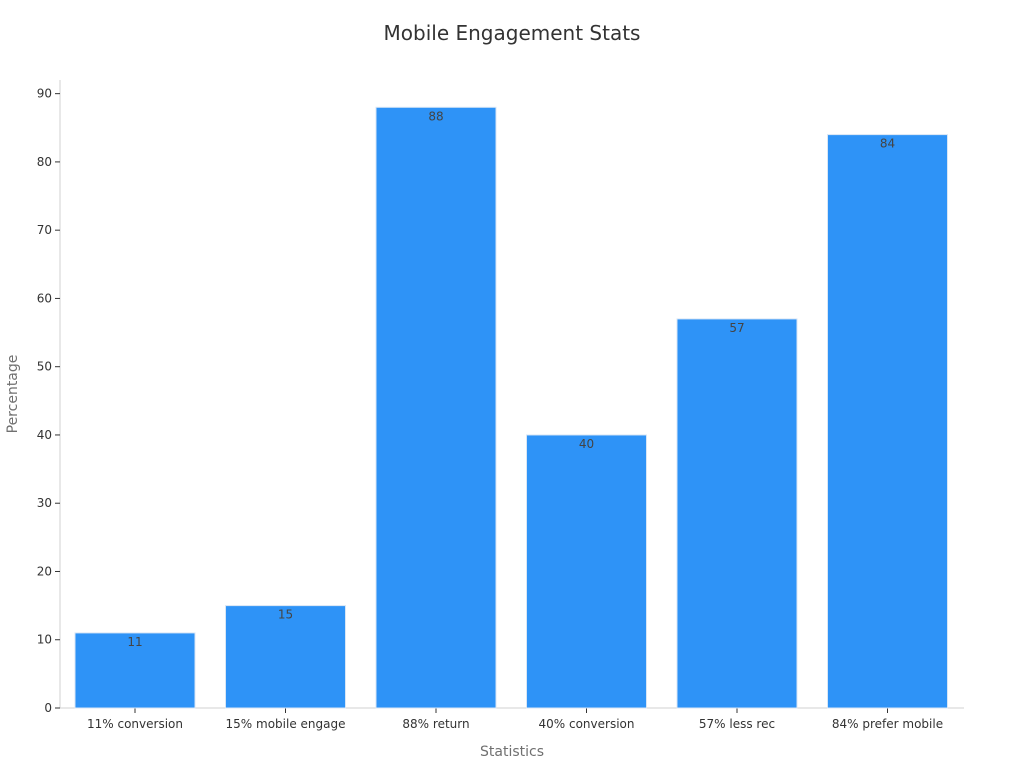  Describe the element at coordinates (44, 571) in the screenshot. I see `y-tick-label: 20` at that location.